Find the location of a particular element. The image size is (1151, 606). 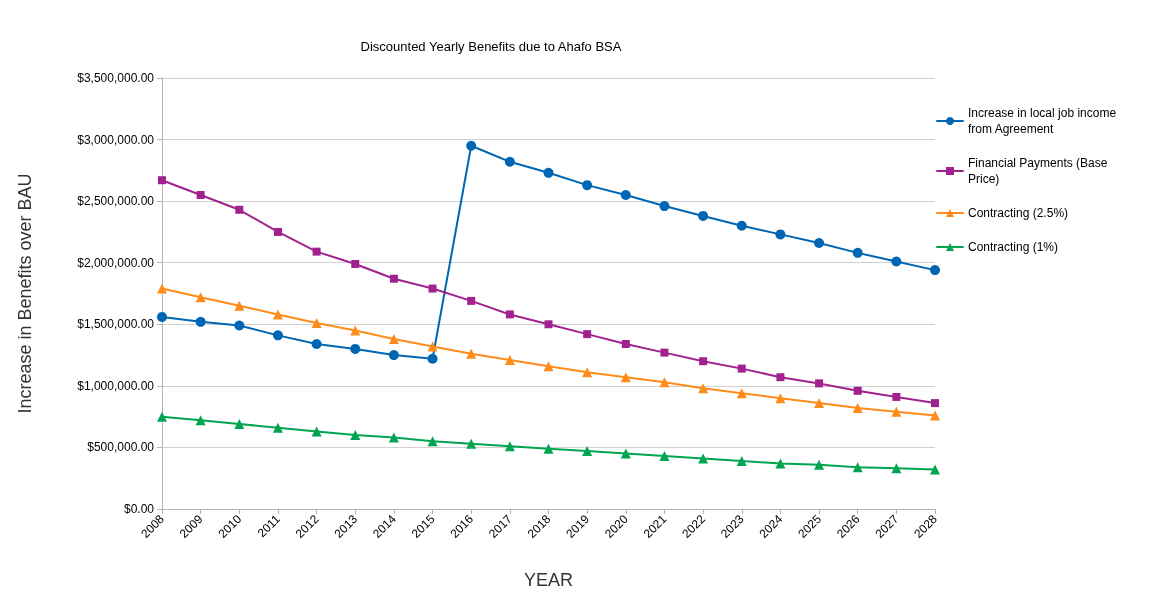

y-tick-label: $500,000.00 is located at coordinates (121, 447).